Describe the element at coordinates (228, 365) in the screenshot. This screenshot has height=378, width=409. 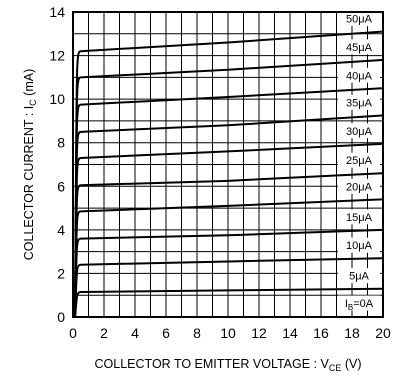
I see `x-axis-title: COLLECTOR TO EMITTER VOLTAGE : VCE (V)` at that location.